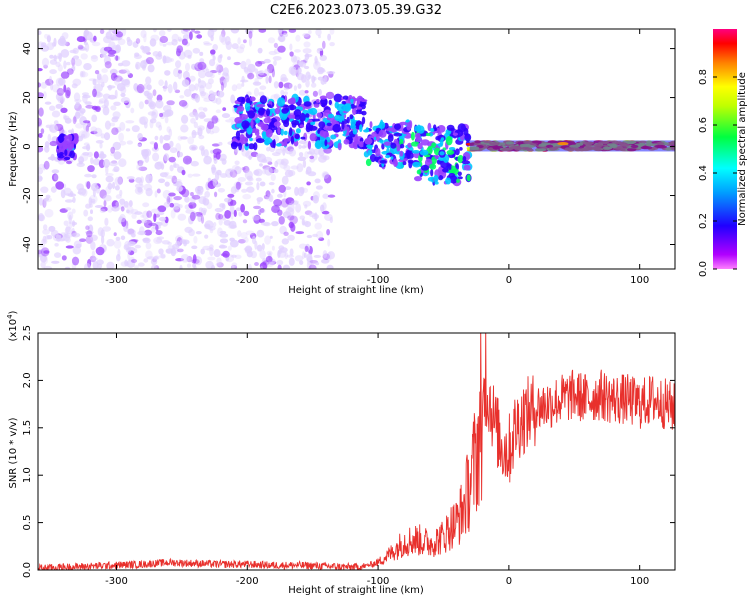 This screenshot has height=600, width=750. I want to click on x-tick-label: -300, so click(116, 581).